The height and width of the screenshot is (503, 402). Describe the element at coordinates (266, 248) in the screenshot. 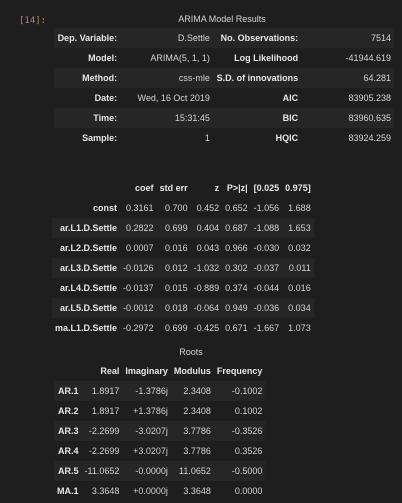

I see `coef-value: -0.030` at that location.